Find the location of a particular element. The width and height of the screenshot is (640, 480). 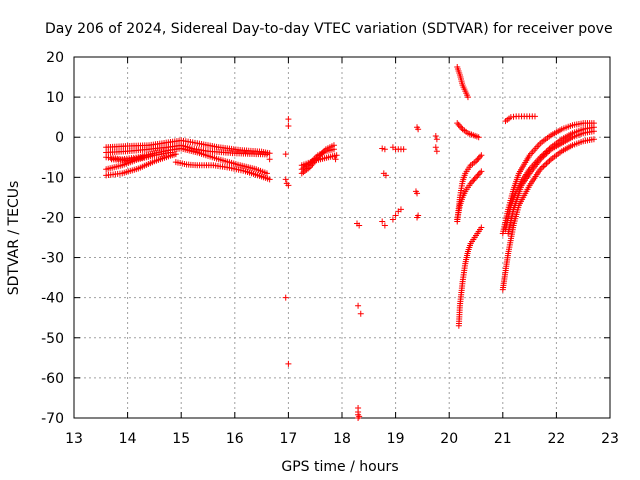

y-tick-label: 20 is located at coordinates (55, 58).